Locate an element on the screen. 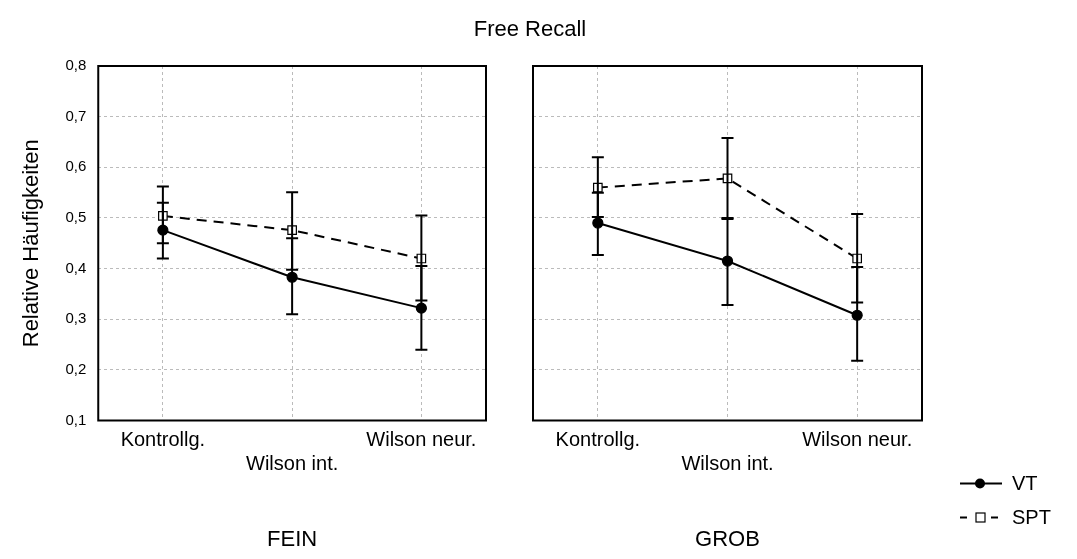 This screenshot has width=1077, height=559. y-tick-label: 0,4 is located at coordinates (76, 267).